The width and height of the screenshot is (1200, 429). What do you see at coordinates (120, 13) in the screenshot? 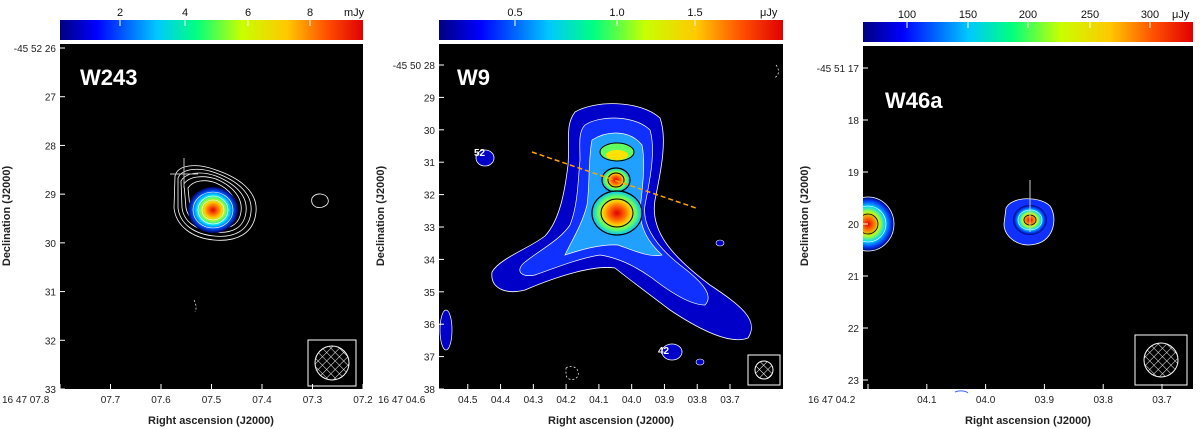
I see `colorbar-tick-label: 2` at bounding box center [120, 13].